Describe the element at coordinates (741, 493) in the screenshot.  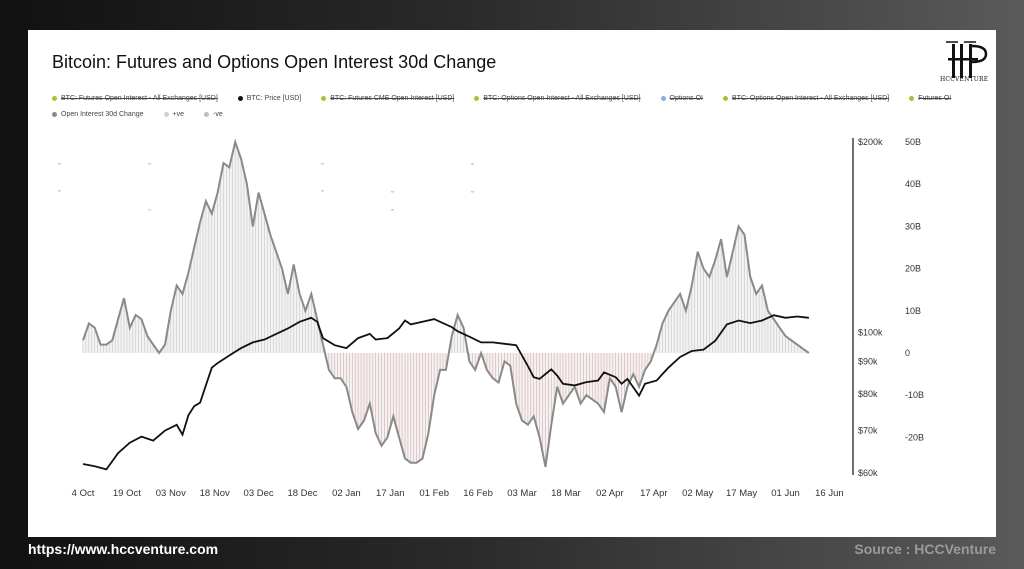
I see `x-tick-label: 17 May` at that location.